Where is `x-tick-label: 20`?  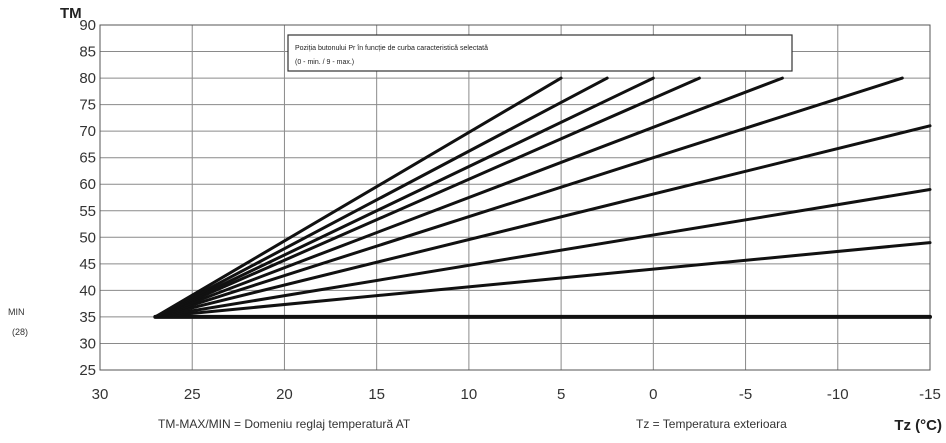
x-tick-label: 20 is located at coordinates (284, 394).